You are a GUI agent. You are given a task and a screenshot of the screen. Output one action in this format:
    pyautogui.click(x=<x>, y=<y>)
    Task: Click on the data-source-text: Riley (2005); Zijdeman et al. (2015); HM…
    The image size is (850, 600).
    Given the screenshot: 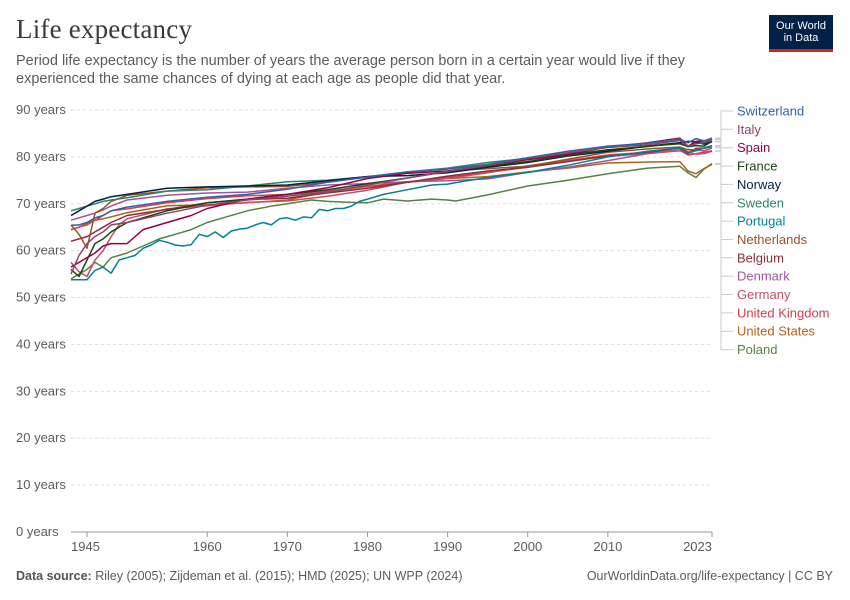 What is the action you would take?
    pyautogui.click(x=279, y=576)
    